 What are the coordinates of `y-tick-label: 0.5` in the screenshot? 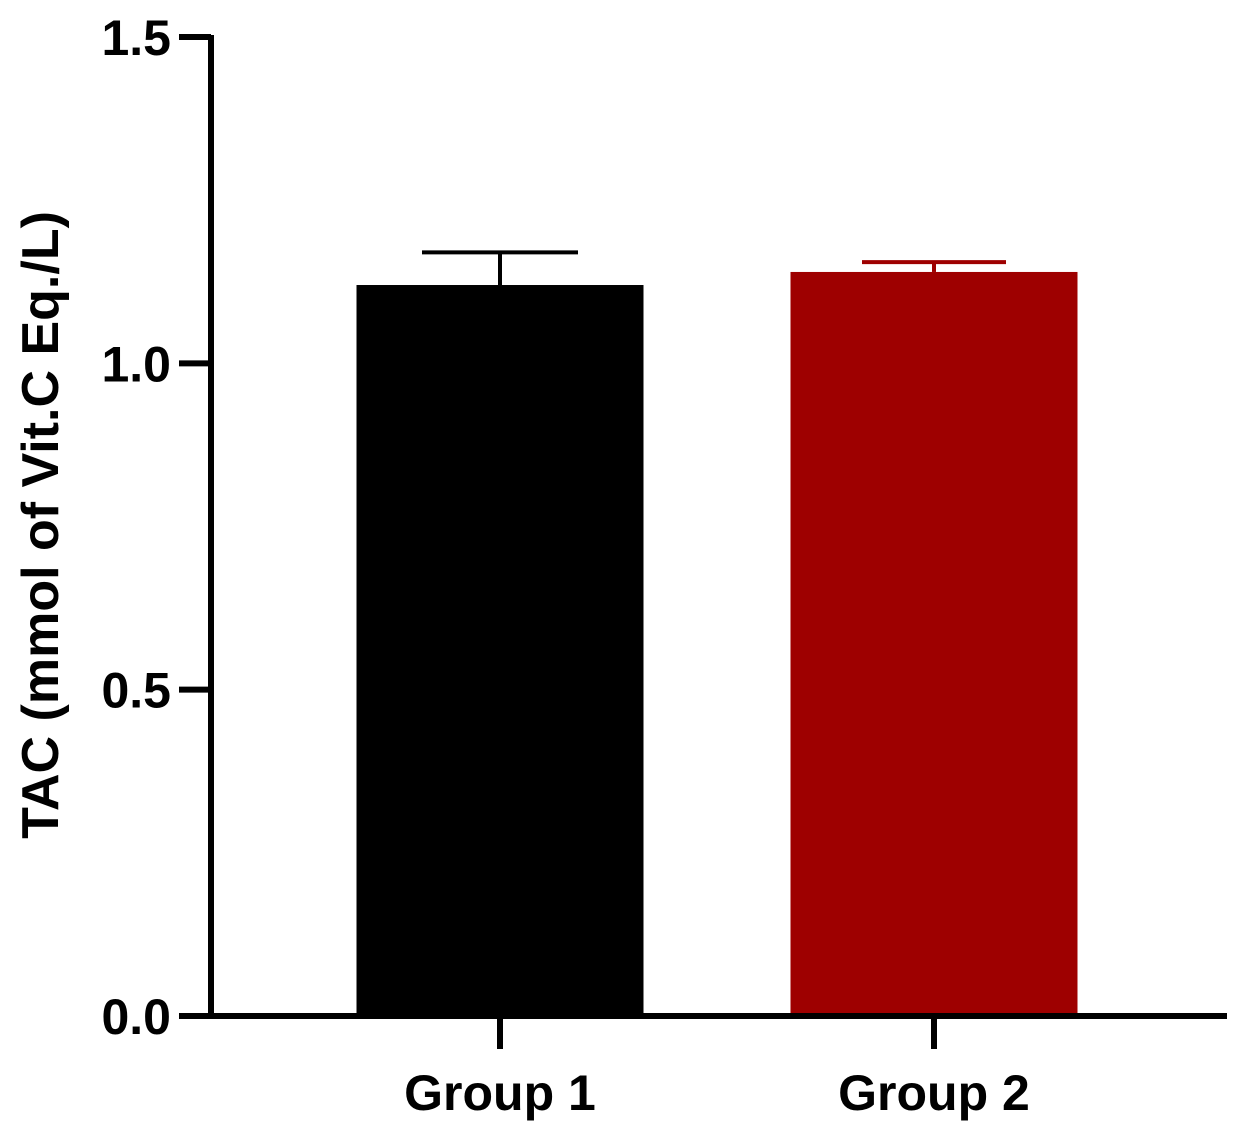 It's located at (136, 691).